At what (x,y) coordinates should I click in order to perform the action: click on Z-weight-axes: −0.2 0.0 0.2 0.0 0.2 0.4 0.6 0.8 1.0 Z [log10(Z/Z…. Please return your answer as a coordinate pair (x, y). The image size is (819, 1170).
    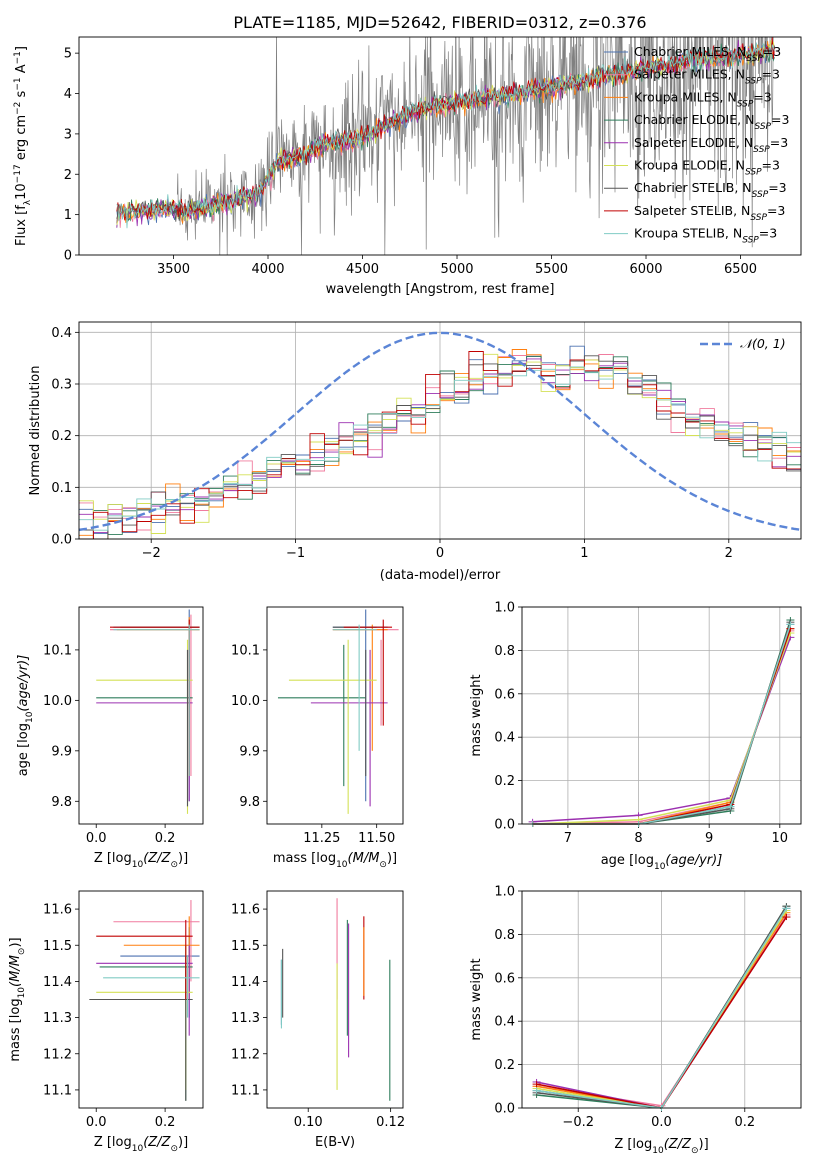
    Looking at the image, I should click on (635, 1020).